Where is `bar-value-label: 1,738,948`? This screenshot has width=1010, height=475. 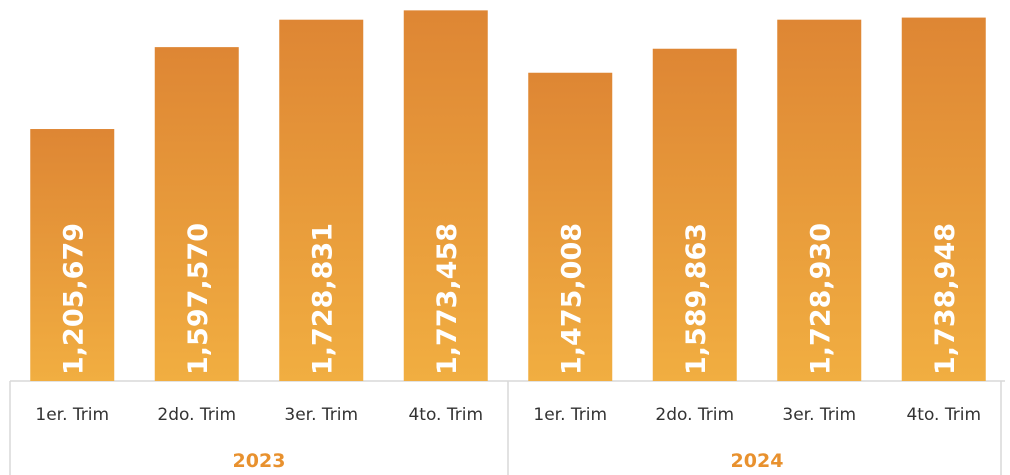 bar-value-label: 1,738,948 is located at coordinates (945, 299).